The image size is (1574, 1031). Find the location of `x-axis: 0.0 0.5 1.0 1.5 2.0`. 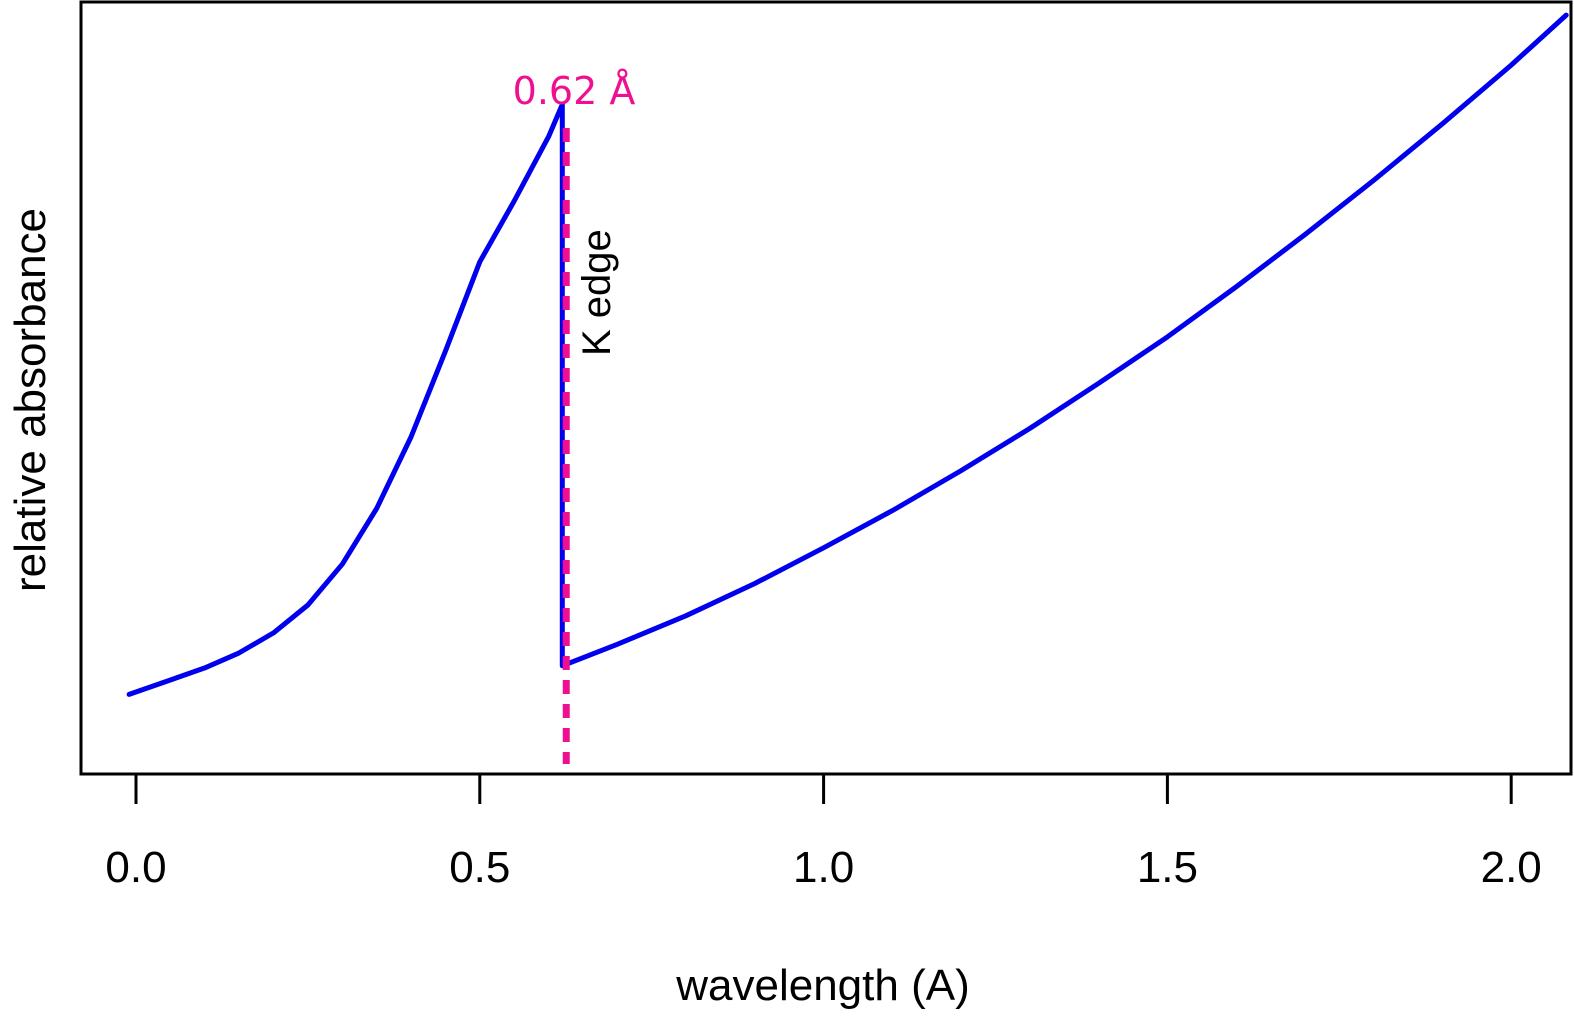

x-axis: 0.0 0.5 1.0 1.5 2.0 is located at coordinates (823, 833).